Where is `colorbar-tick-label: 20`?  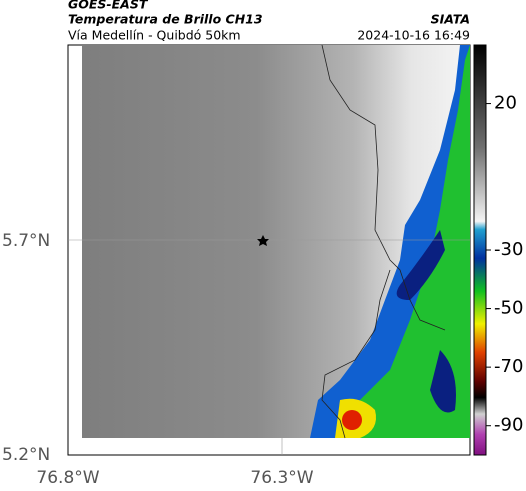
colorbar-tick-label: 20 is located at coordinates (505, 103).